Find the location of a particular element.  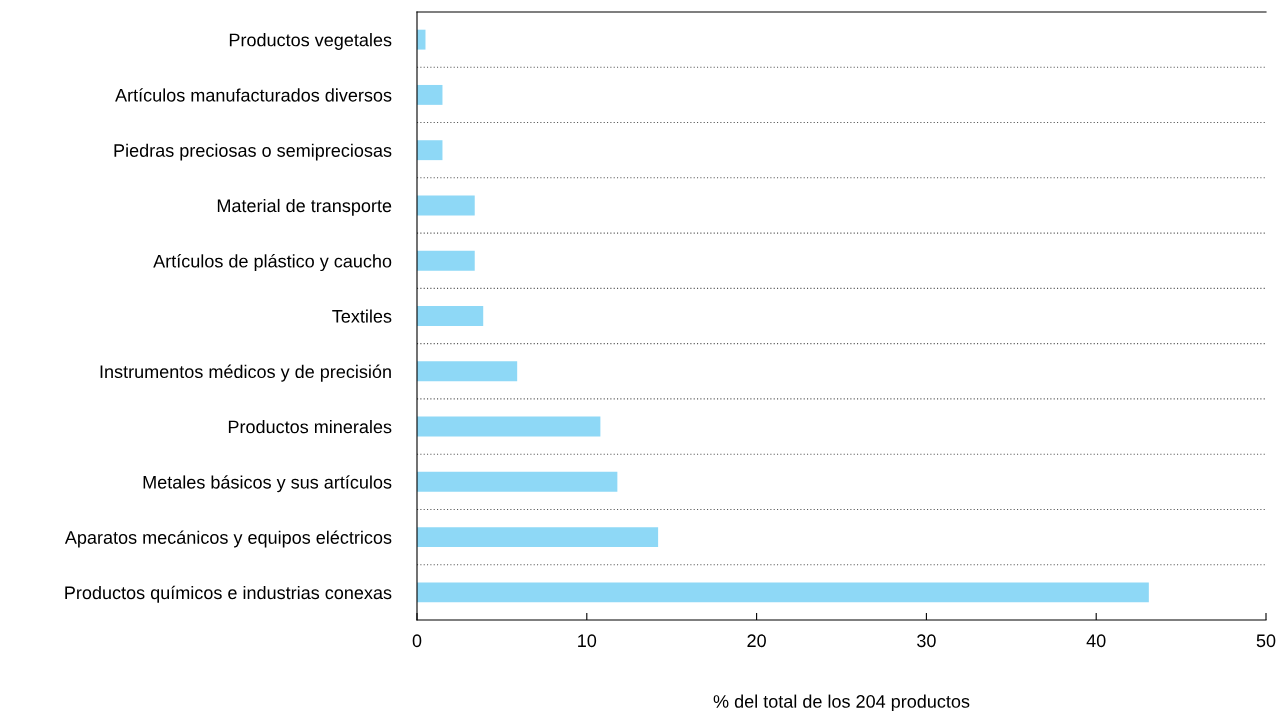

y-tick-label: Textiles is located at coordinates (362, 316).